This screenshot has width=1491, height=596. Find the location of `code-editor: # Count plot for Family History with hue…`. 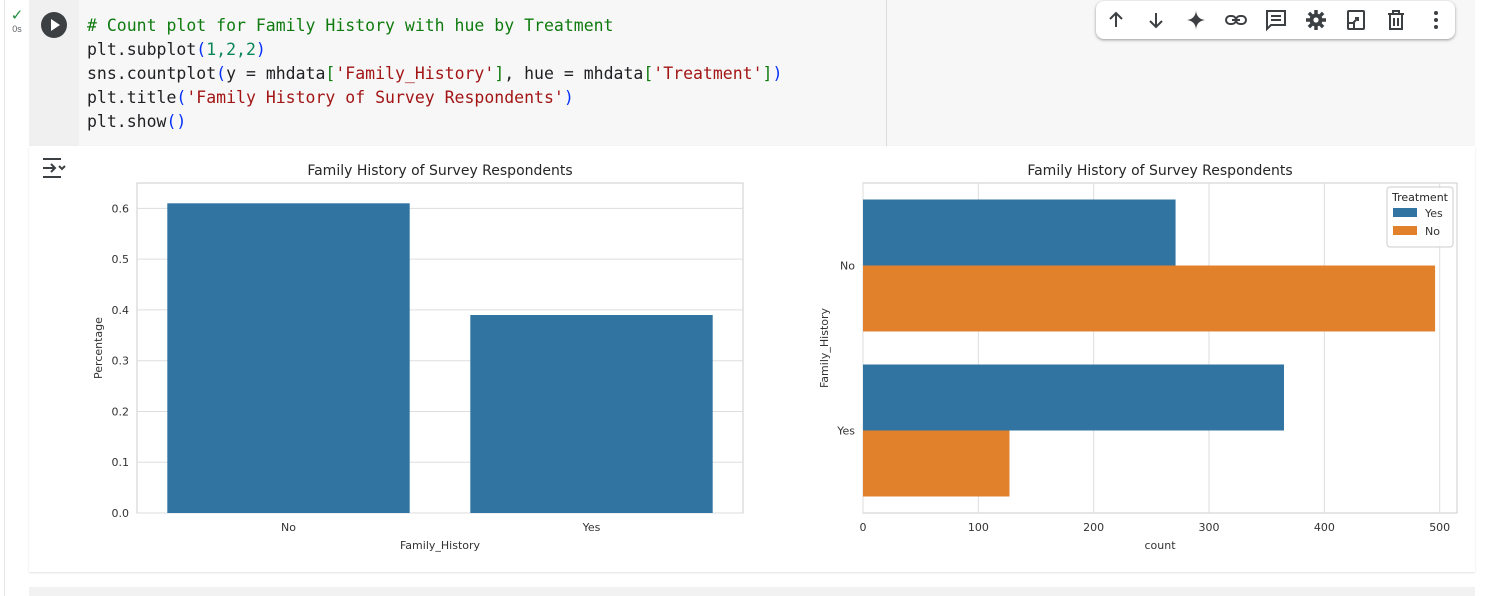

code-editor: # Count plot for Family History with hue… is located at coordinates (434, 74).